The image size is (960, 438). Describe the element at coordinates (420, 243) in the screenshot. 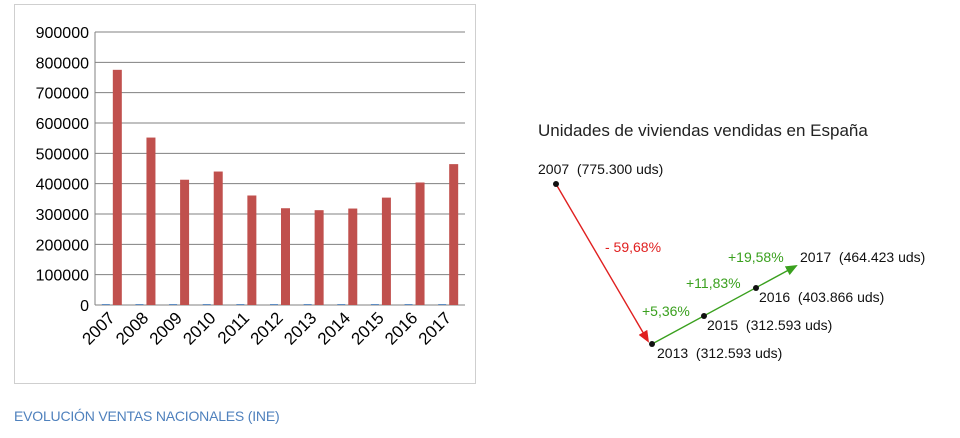

I see `bar-red-2016` at that location.